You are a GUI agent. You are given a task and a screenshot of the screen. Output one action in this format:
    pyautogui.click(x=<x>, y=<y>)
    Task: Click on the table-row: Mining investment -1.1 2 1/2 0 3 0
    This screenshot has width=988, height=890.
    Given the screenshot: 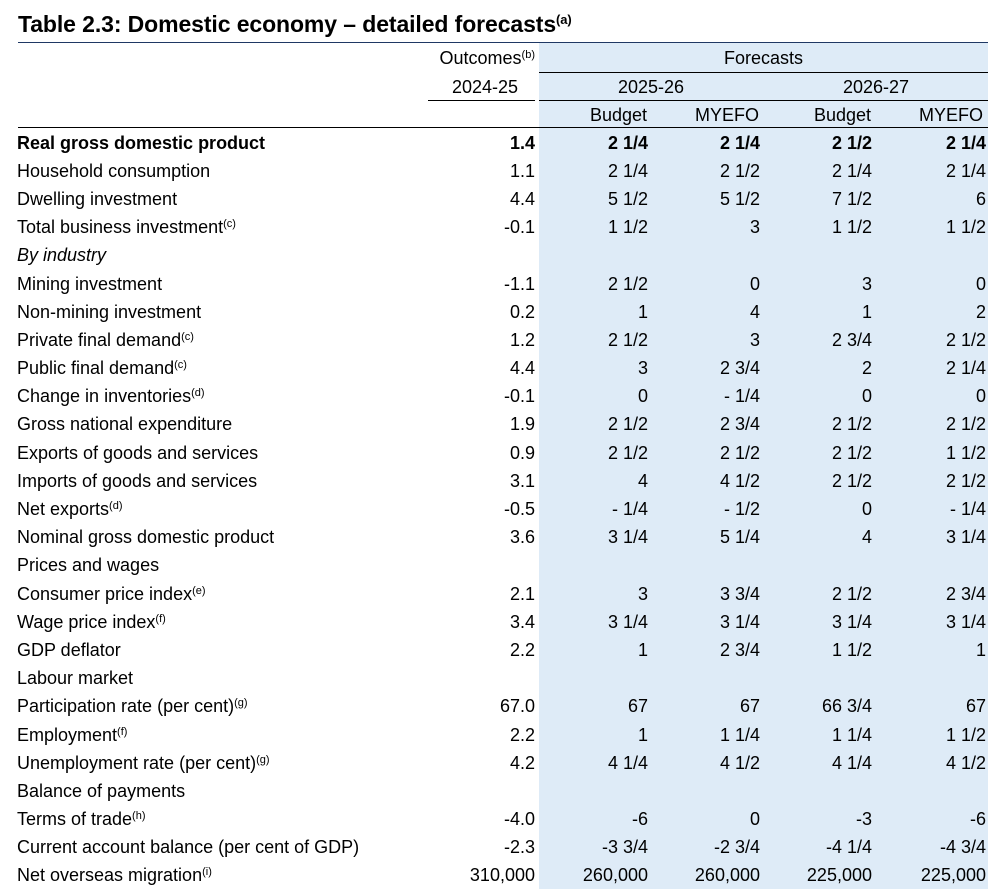 What is the action you would take?
    pyautogui.click(x=493, y=284)
    